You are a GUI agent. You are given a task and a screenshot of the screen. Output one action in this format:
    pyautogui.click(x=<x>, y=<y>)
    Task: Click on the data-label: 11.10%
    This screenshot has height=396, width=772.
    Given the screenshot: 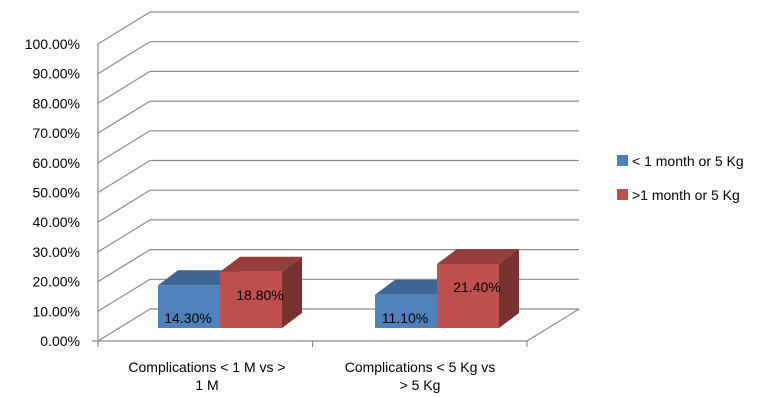 What is the action you would take?
    pyautogui.click(x=405, y=318)
    